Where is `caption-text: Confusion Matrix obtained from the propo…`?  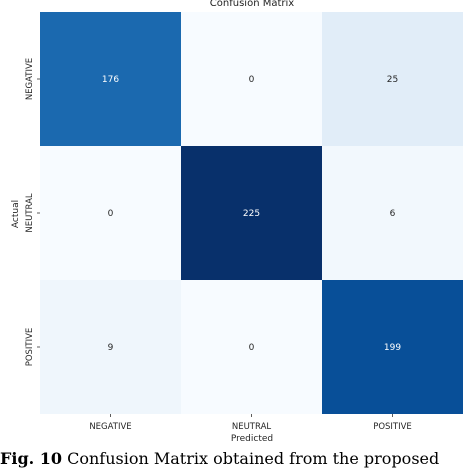 caption-text: Confusion Matrix obtained from the propo… is located at coordinates (251, 458).